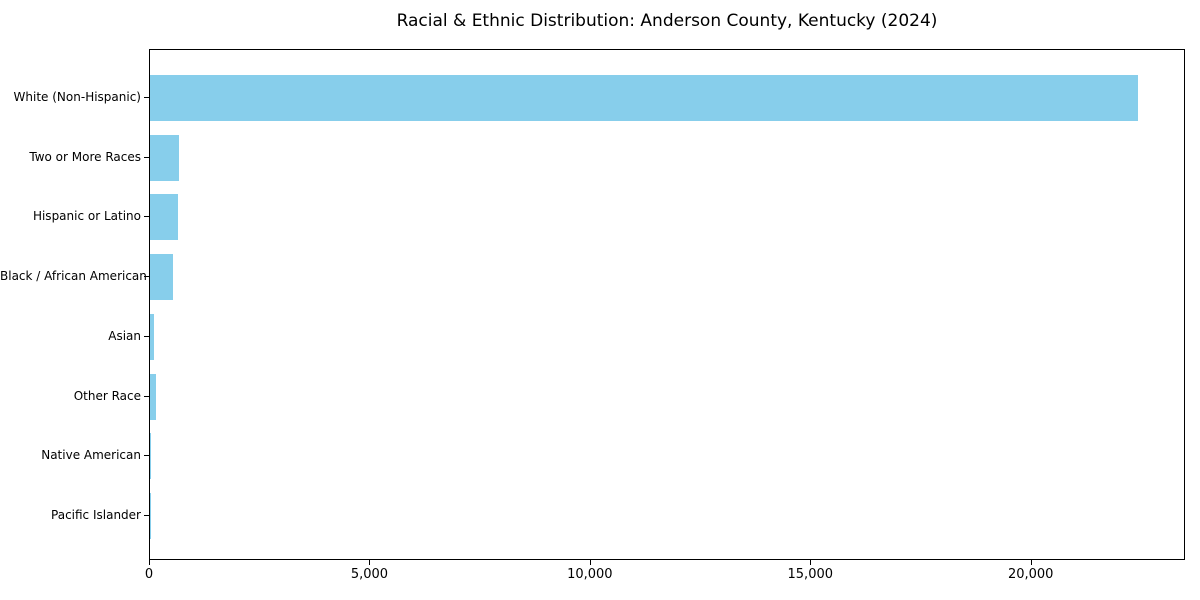  I want to click on y-tick-label: Hispanic or Latino, so click(86, 216).